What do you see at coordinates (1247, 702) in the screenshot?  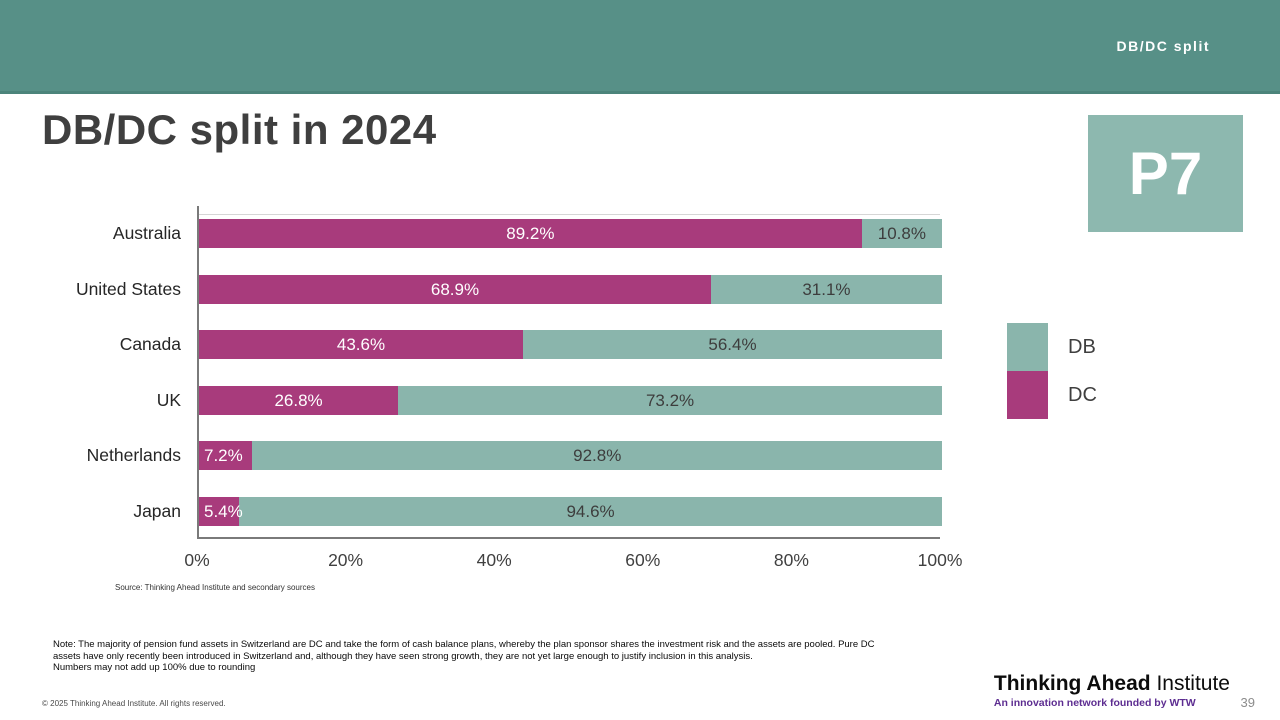 I see `page-number: 39` at bounding box center [1247, 702].